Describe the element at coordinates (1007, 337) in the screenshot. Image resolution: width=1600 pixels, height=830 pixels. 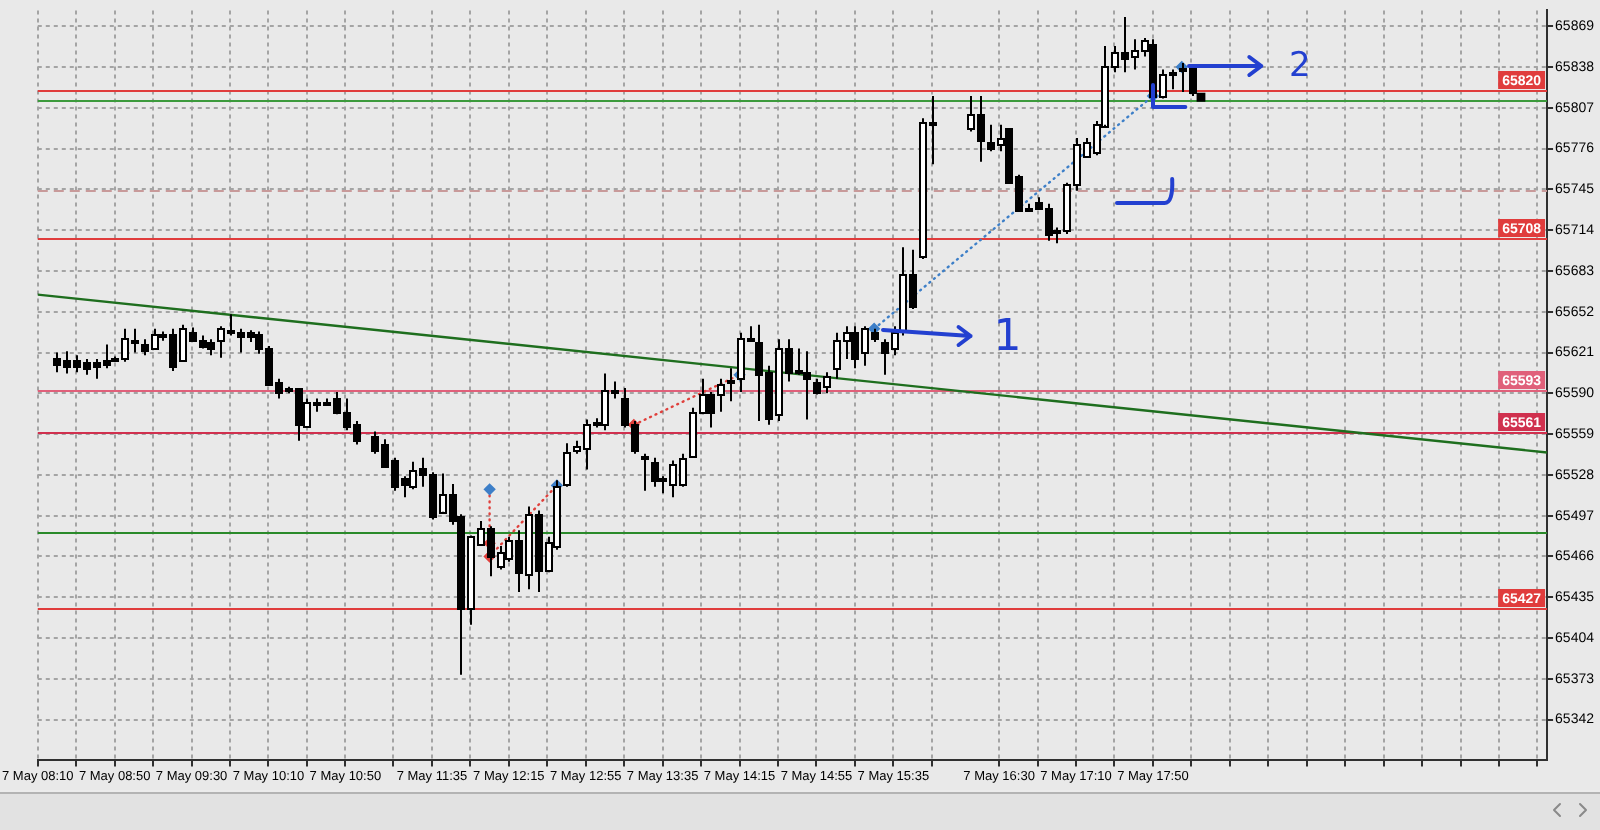
I see `annotation: 1` at that location.